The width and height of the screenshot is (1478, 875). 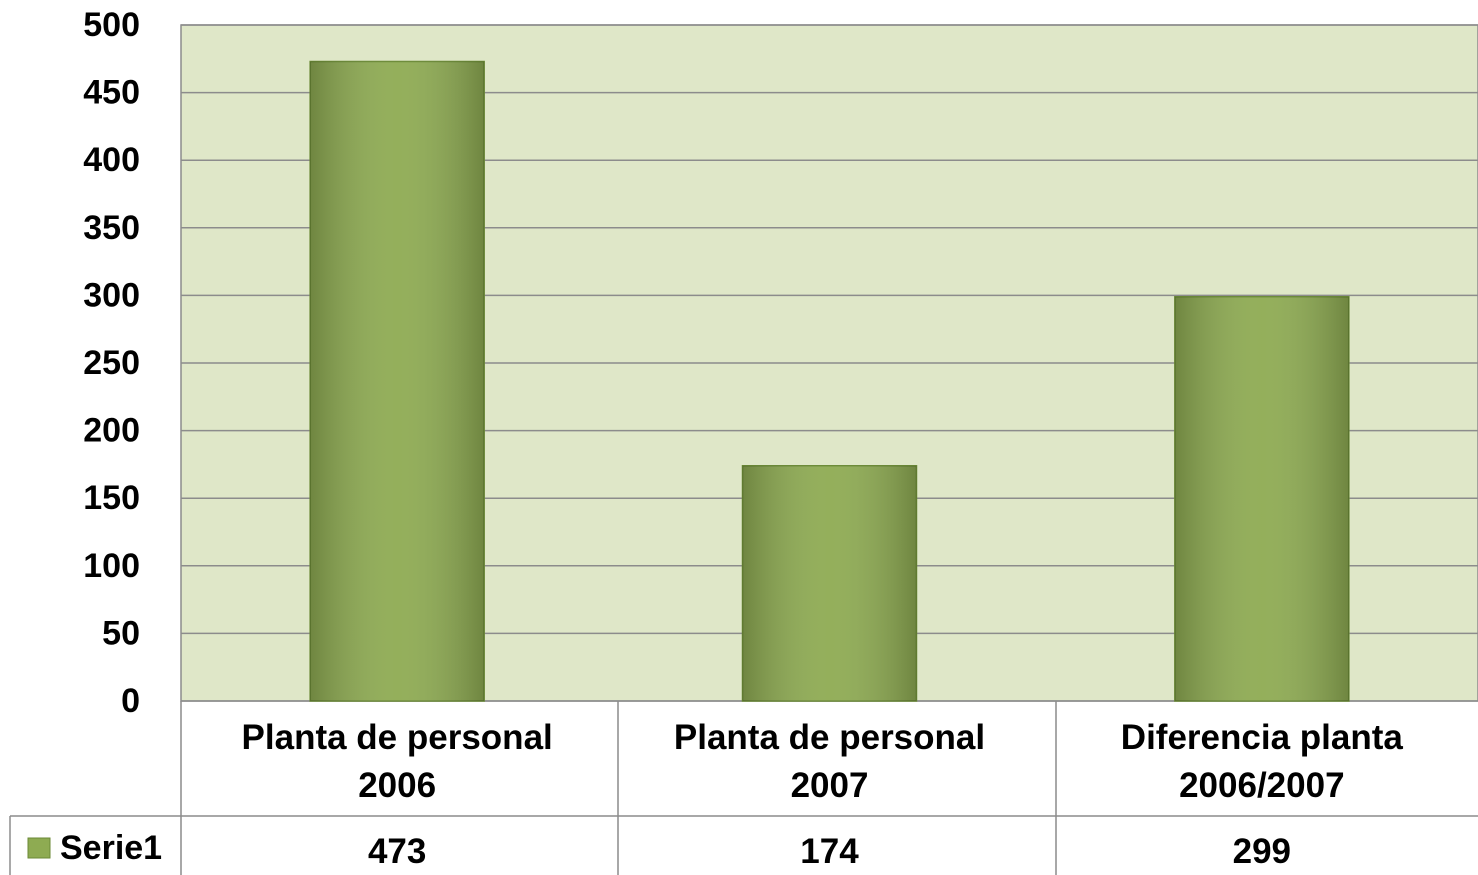 What do you see at coordinates (111, 160) in the screenshot?
I see `y-tick-label: 400` at bounding box center [111, 160].